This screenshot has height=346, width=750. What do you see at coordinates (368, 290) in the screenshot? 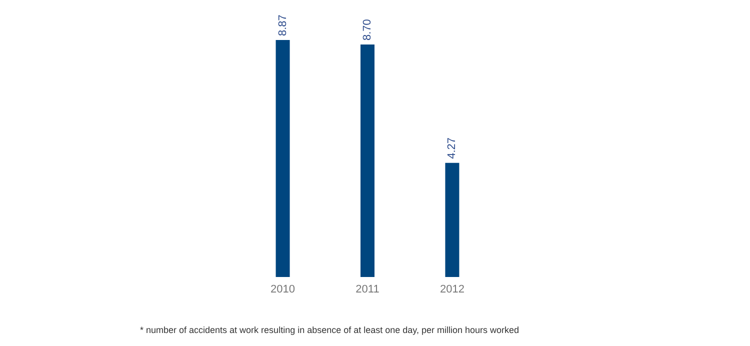
I see `x-tick-label: 2011` at bounding box center [368, 290].